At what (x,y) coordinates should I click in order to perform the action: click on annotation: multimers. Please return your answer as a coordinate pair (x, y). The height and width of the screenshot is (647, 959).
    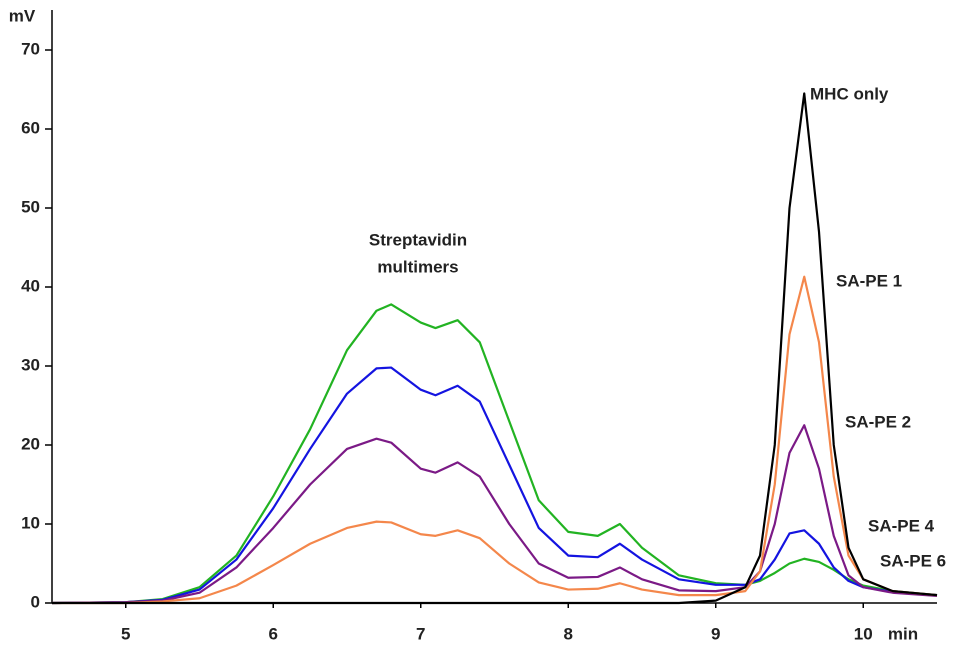
    Looking at the image, I should click on (417, 266).